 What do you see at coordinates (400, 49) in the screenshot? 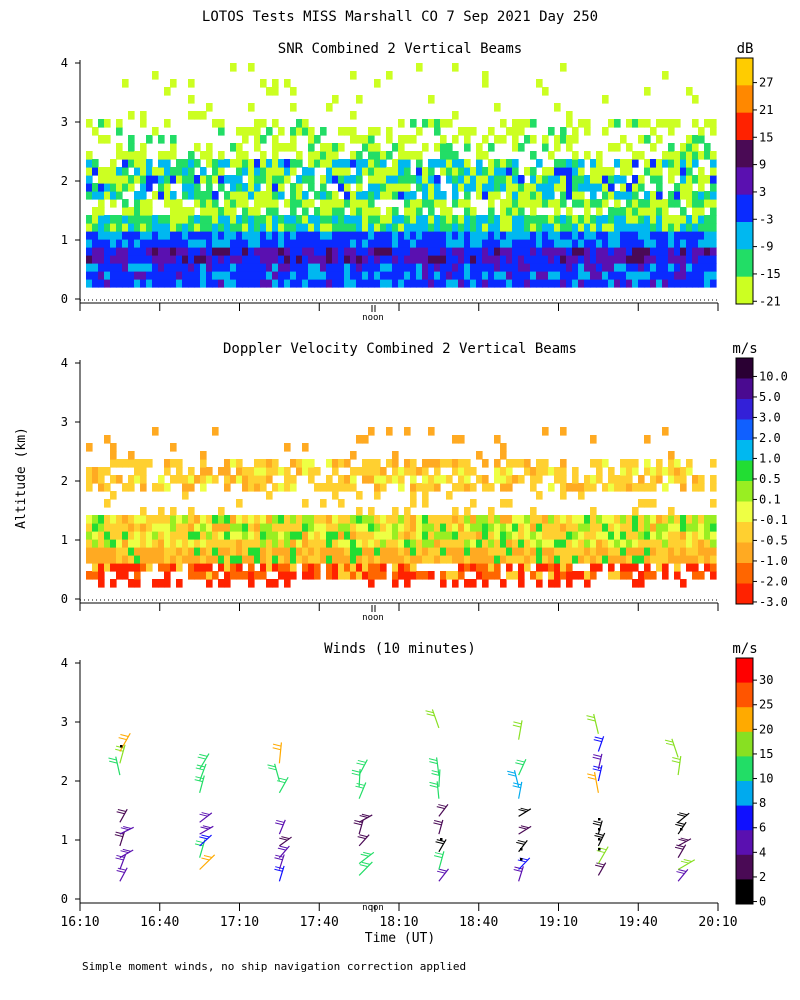
I see `snr-panel-title: SNR Combined 2 Vertical Beams` at bounding box center [400, 49].